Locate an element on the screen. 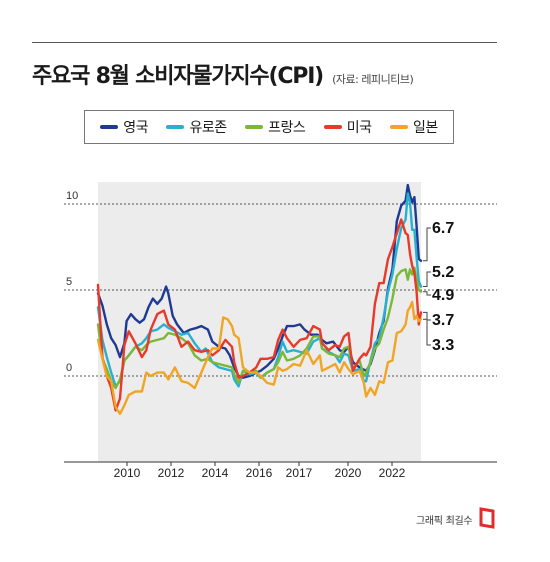 Image resolution: width=550 pixels, height=562 pixels. top-rule is located at coordinates (264, 42).